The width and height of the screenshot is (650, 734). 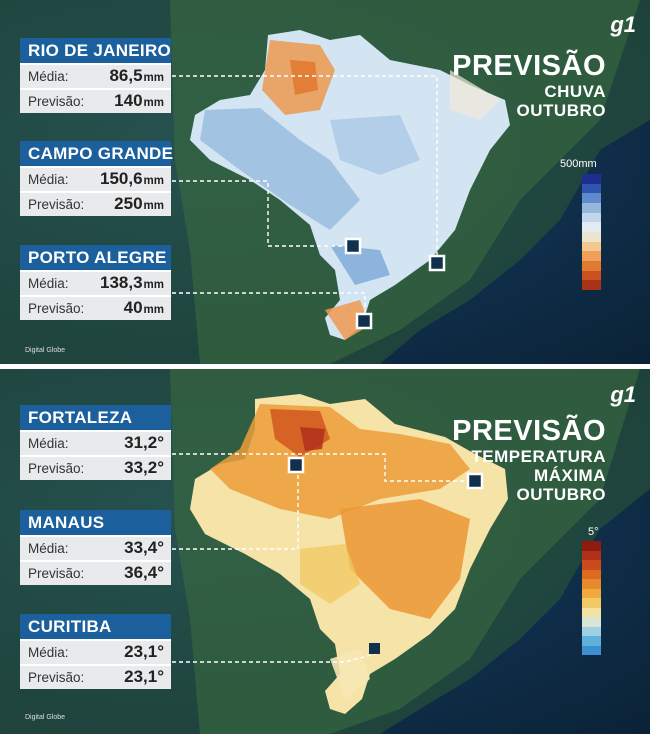 What do you see at coordinates (136, 75) in the screenshot?
I see `media-value: 86,5mm` at bounding box center [136, 75].